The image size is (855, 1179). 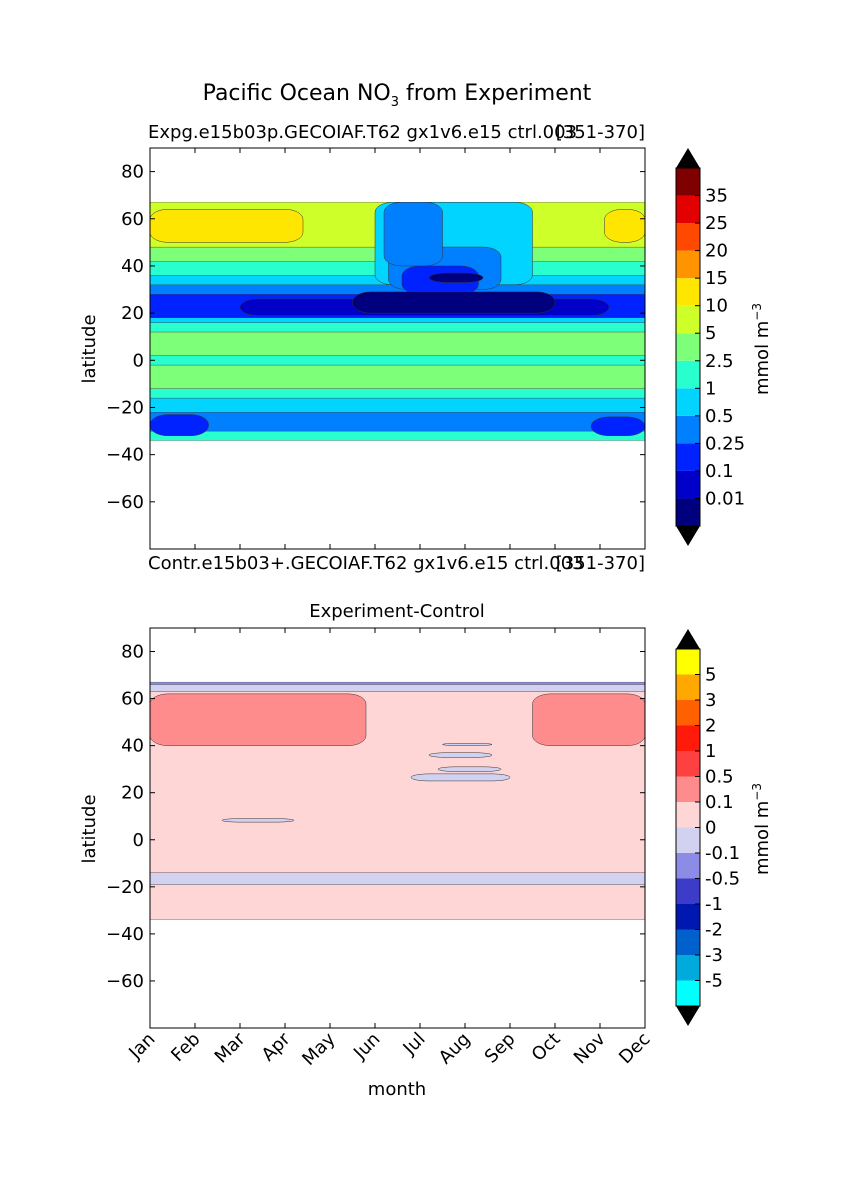 What do you see at coordinates (710, 347) in the screenshot?
I see `top-colorbar: 0.01 0.1 0.25 0.5 1 2.5 5 10 15 20 25 35` at bounding box center [710, 347].